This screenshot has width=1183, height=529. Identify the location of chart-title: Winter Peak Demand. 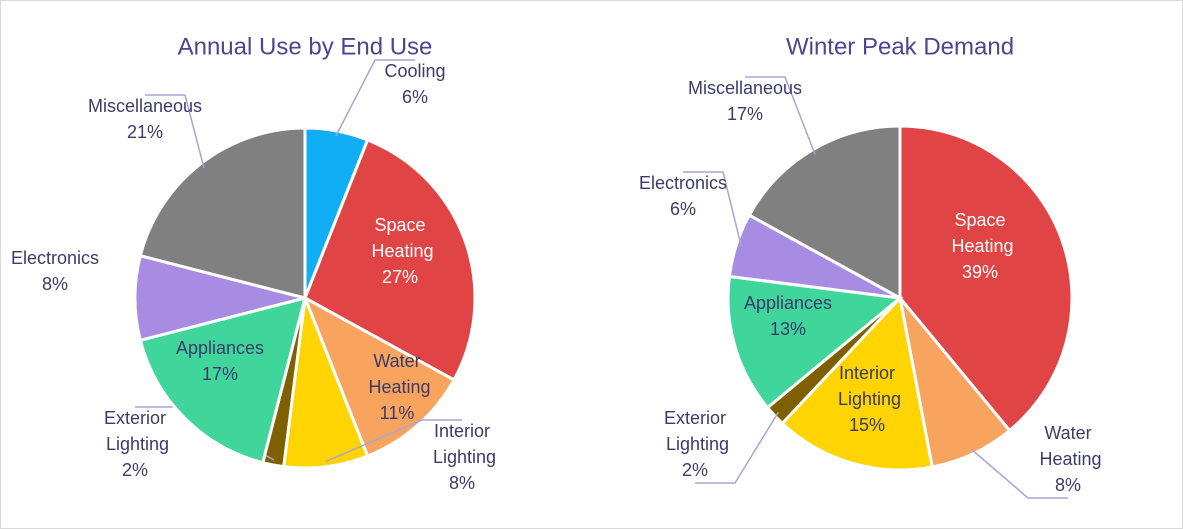
(900, 46).